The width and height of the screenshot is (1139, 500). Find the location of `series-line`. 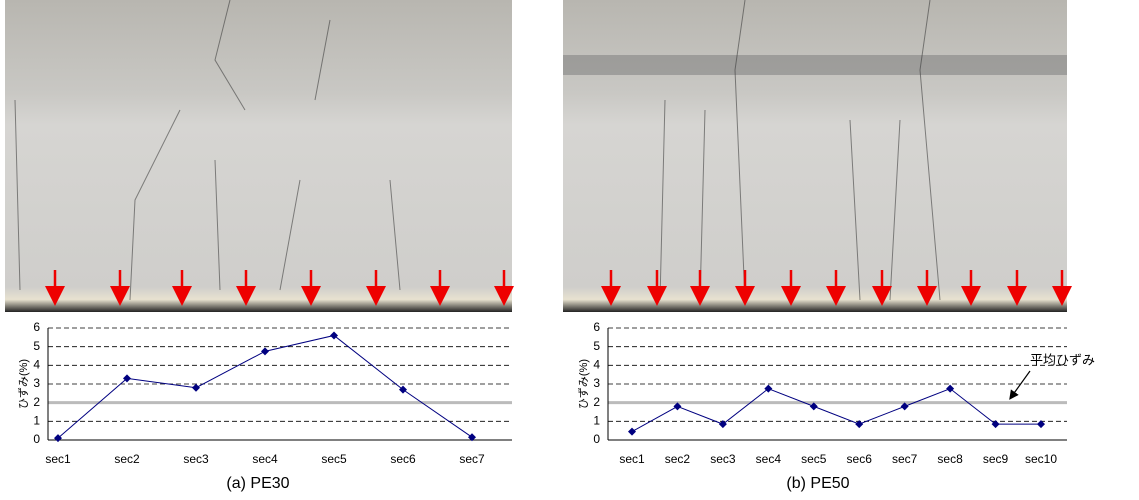

series-line is located at coordinates (836, 410).